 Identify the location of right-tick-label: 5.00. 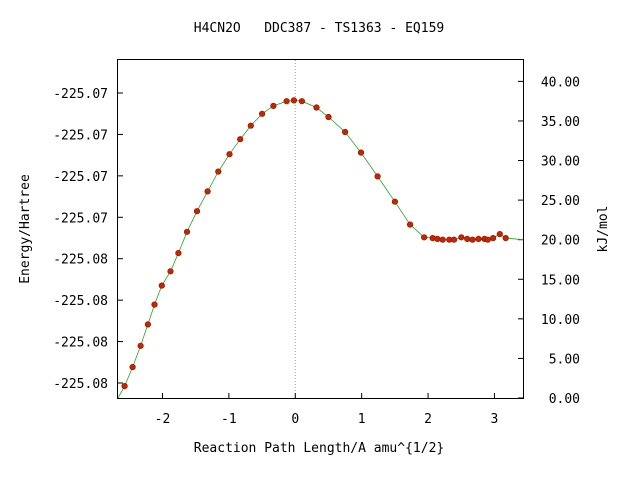
(564, 359).